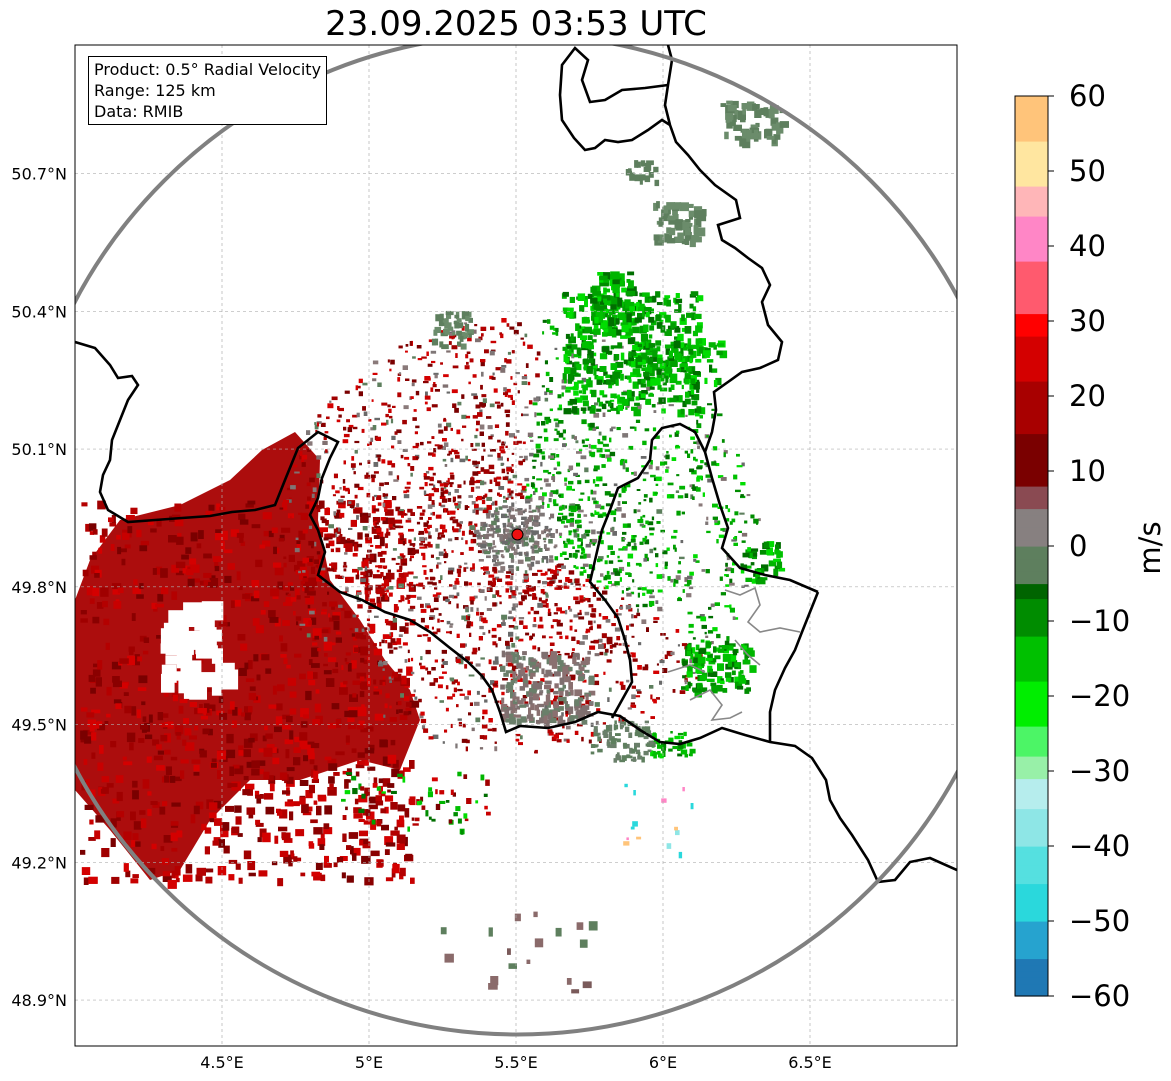  What do you see at coordinates (1078, 546) in the screenshot?
I see `colorbar-tick-label: 0` at bounding box center [1078, 546].